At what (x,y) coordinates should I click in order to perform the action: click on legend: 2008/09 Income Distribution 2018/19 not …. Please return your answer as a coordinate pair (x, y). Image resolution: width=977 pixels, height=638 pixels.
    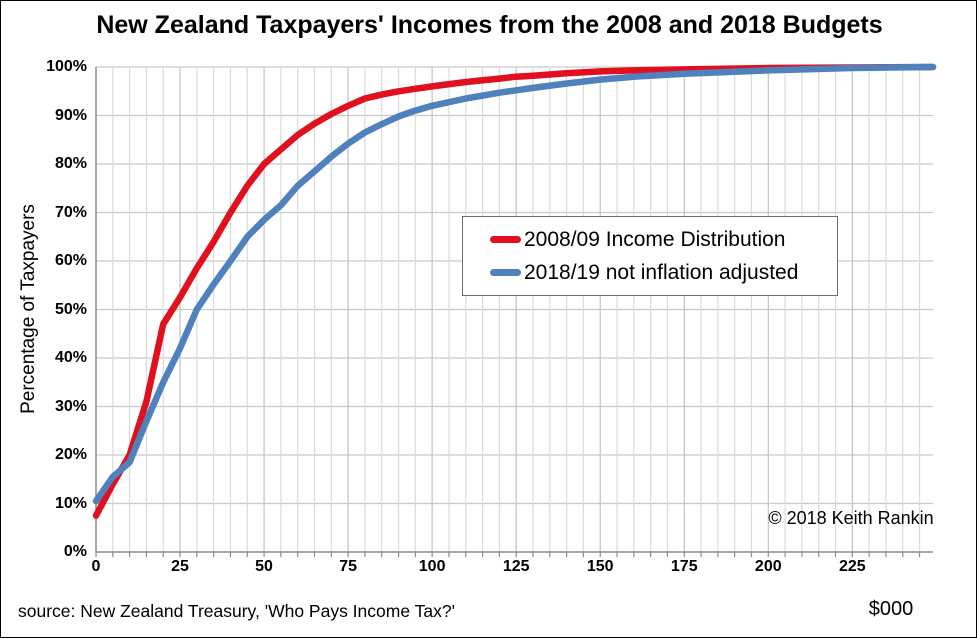
    Looking at the image, I should click on (650, 256).